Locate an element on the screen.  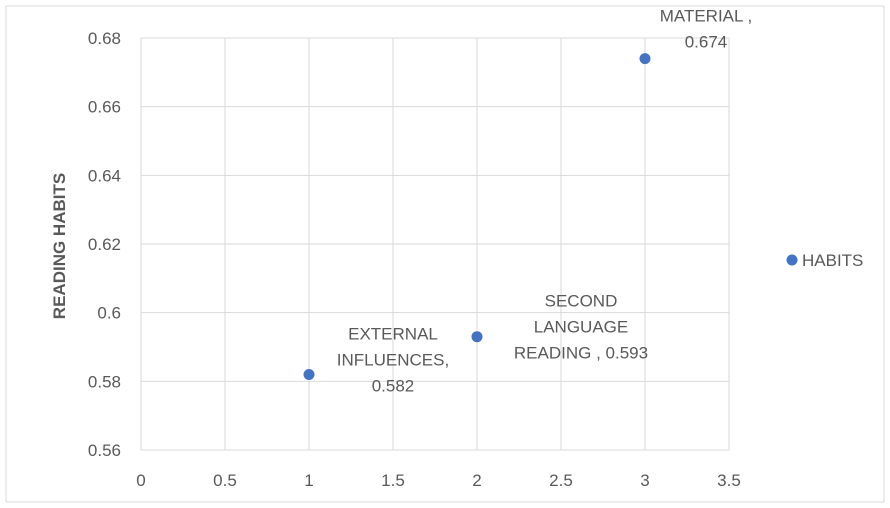
x-tick-label: 2 is located at coordinates (476, 480).